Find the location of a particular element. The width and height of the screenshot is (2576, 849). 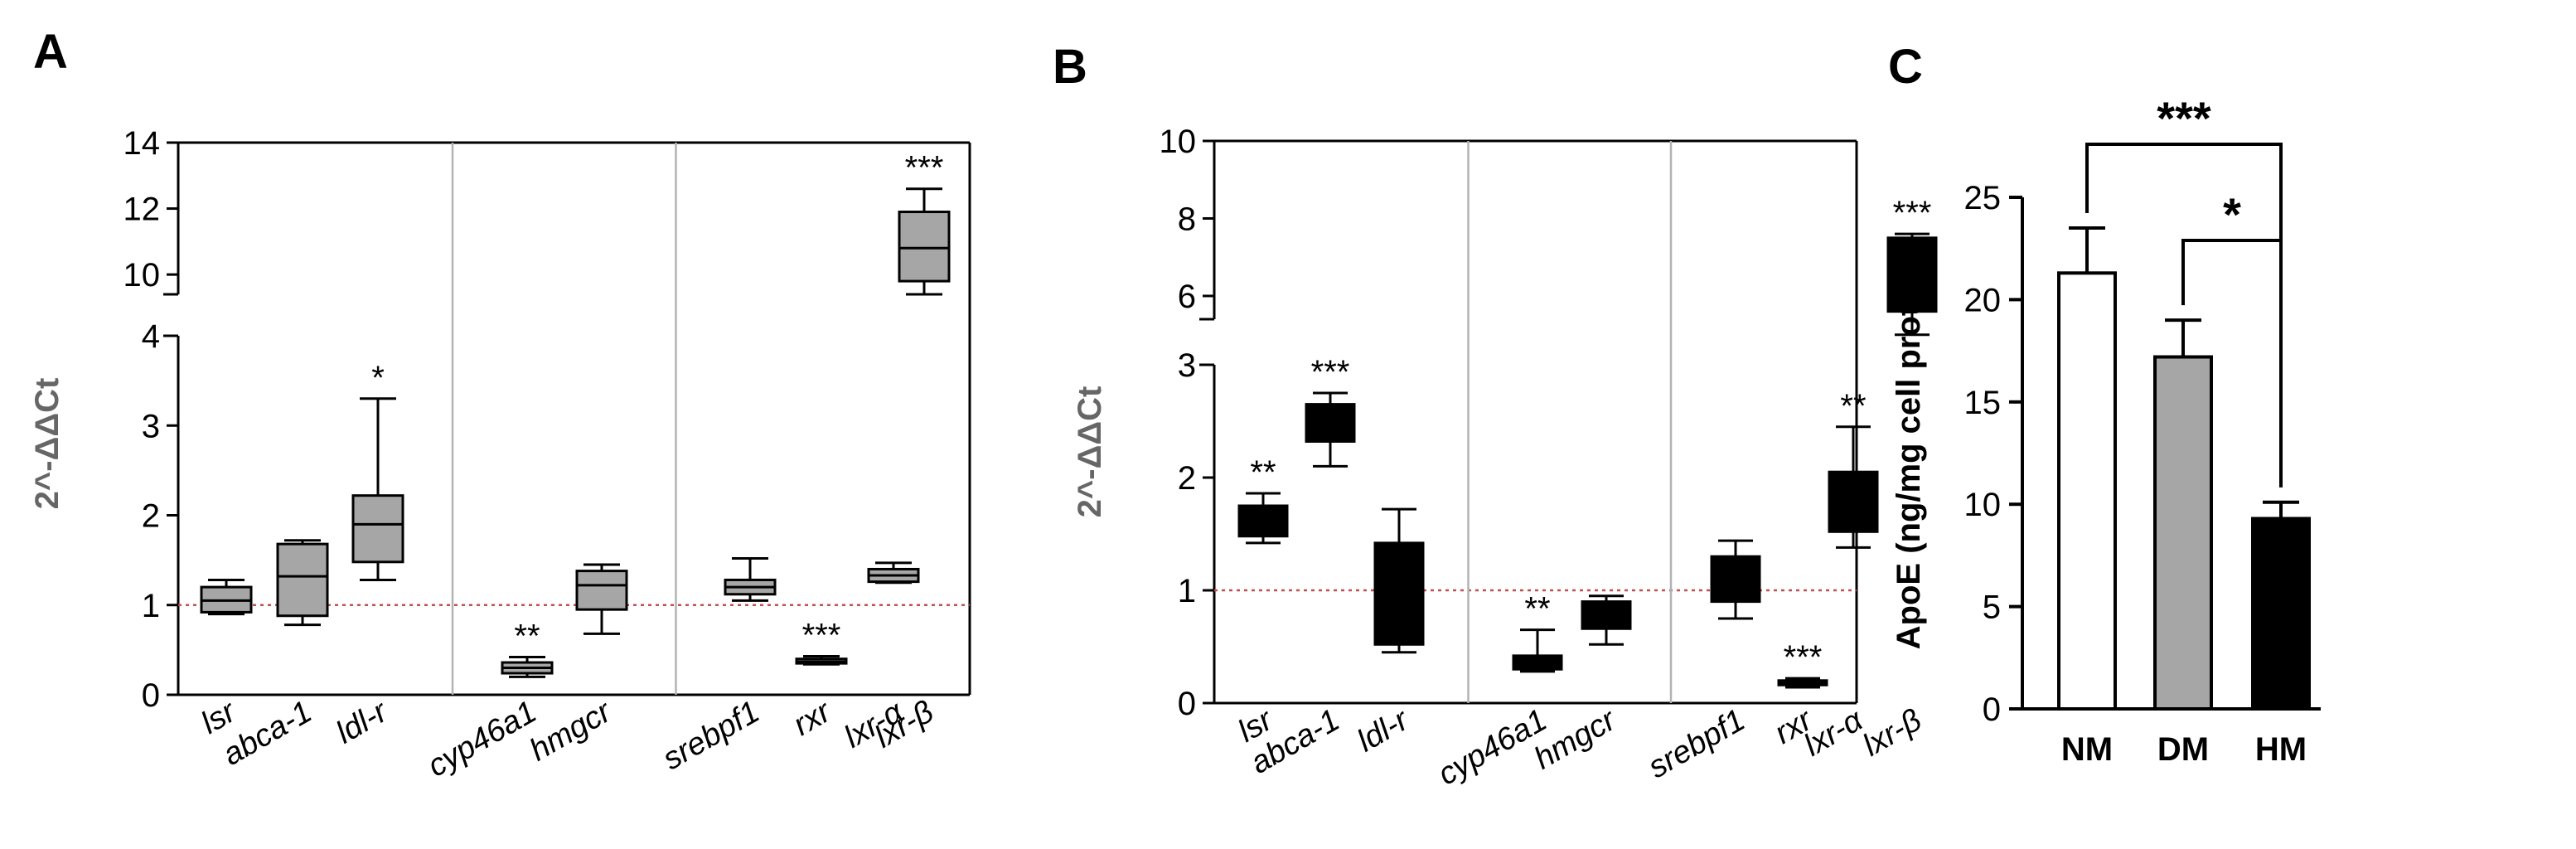

panel-label-a: A is located at coordinates (50, 52).